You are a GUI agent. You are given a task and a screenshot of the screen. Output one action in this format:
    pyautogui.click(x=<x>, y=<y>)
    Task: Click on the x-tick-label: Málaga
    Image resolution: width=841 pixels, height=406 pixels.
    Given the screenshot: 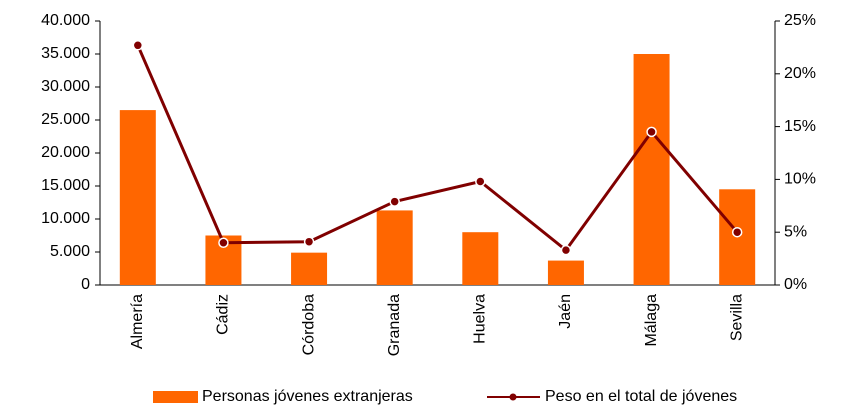 What is the action you would take?
    pyautogui.click(x=651, y=320)
    